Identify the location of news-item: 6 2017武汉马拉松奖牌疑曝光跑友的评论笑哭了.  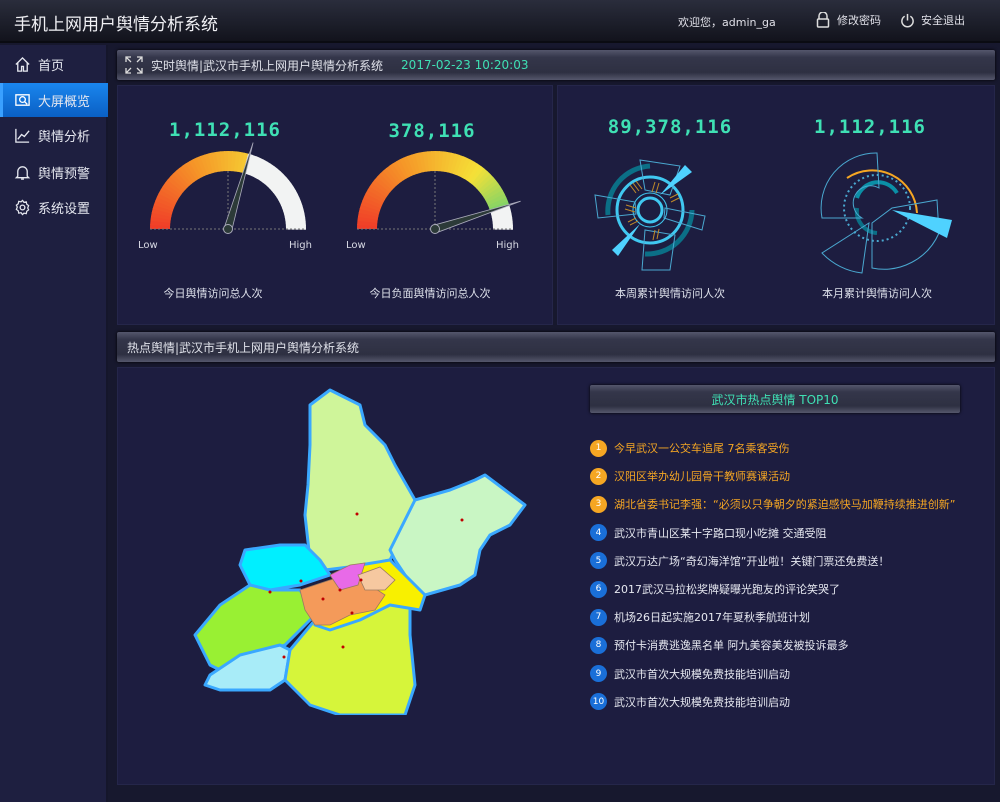
(715, 589).